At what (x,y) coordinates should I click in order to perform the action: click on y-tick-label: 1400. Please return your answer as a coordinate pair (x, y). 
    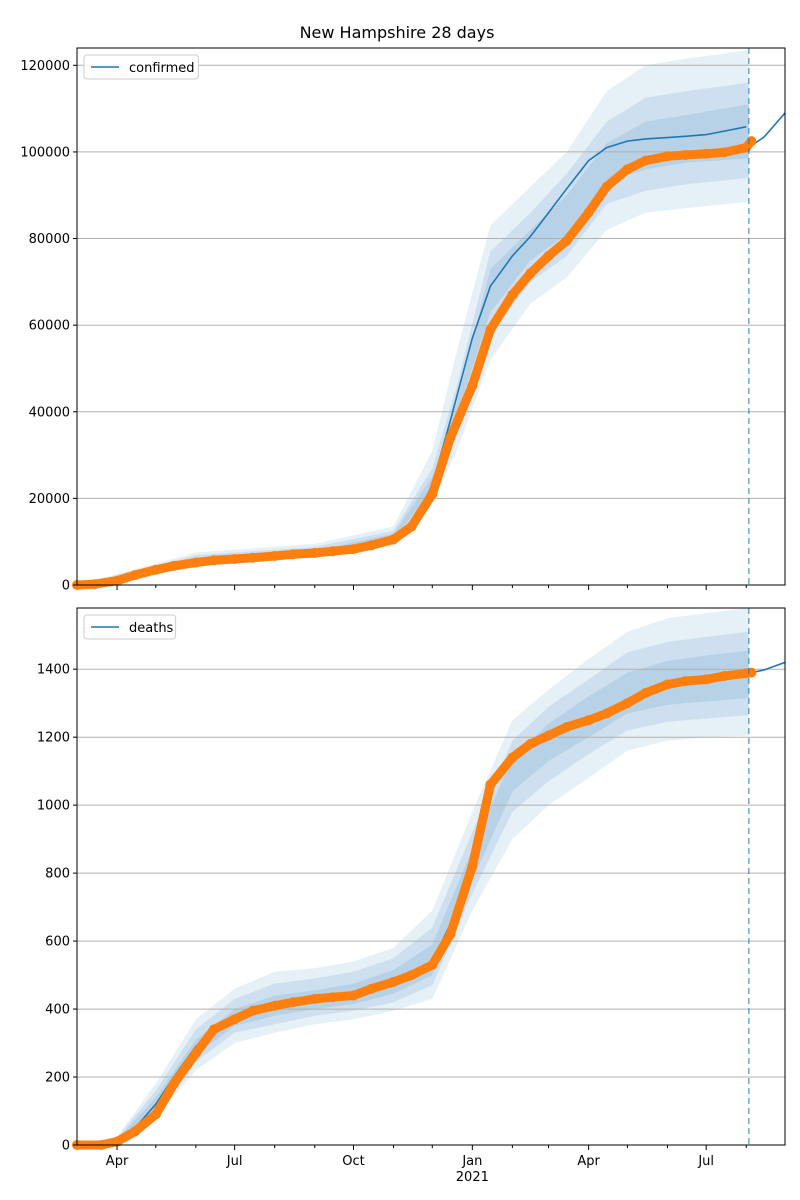
    Looking at the image, I should click on (53, 670).